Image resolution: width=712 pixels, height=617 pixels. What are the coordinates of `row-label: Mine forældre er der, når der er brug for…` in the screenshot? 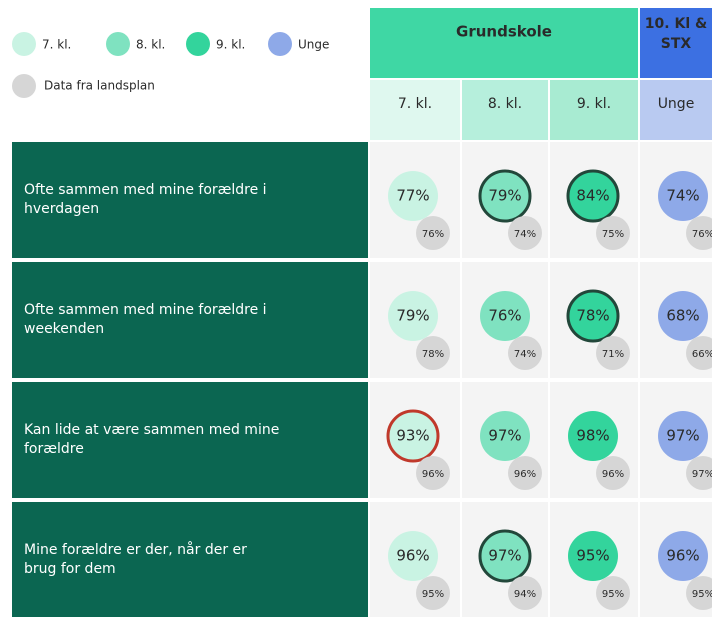 It's located at (135, 559).